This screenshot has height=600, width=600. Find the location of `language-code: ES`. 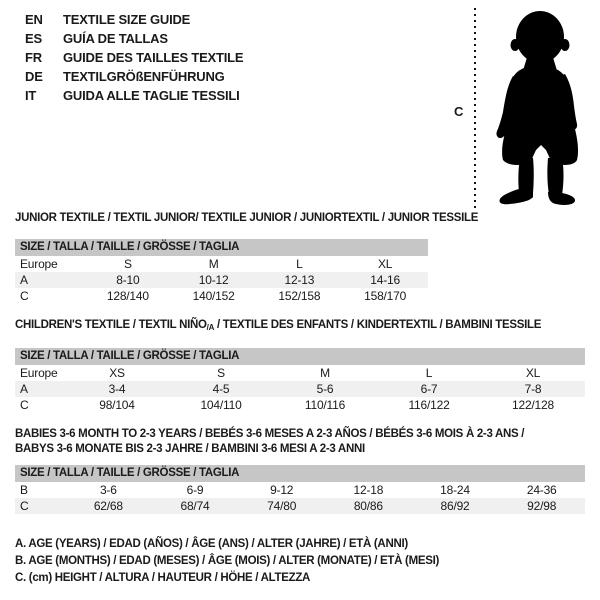

language-code: ES is located at coordinates (33, 38).